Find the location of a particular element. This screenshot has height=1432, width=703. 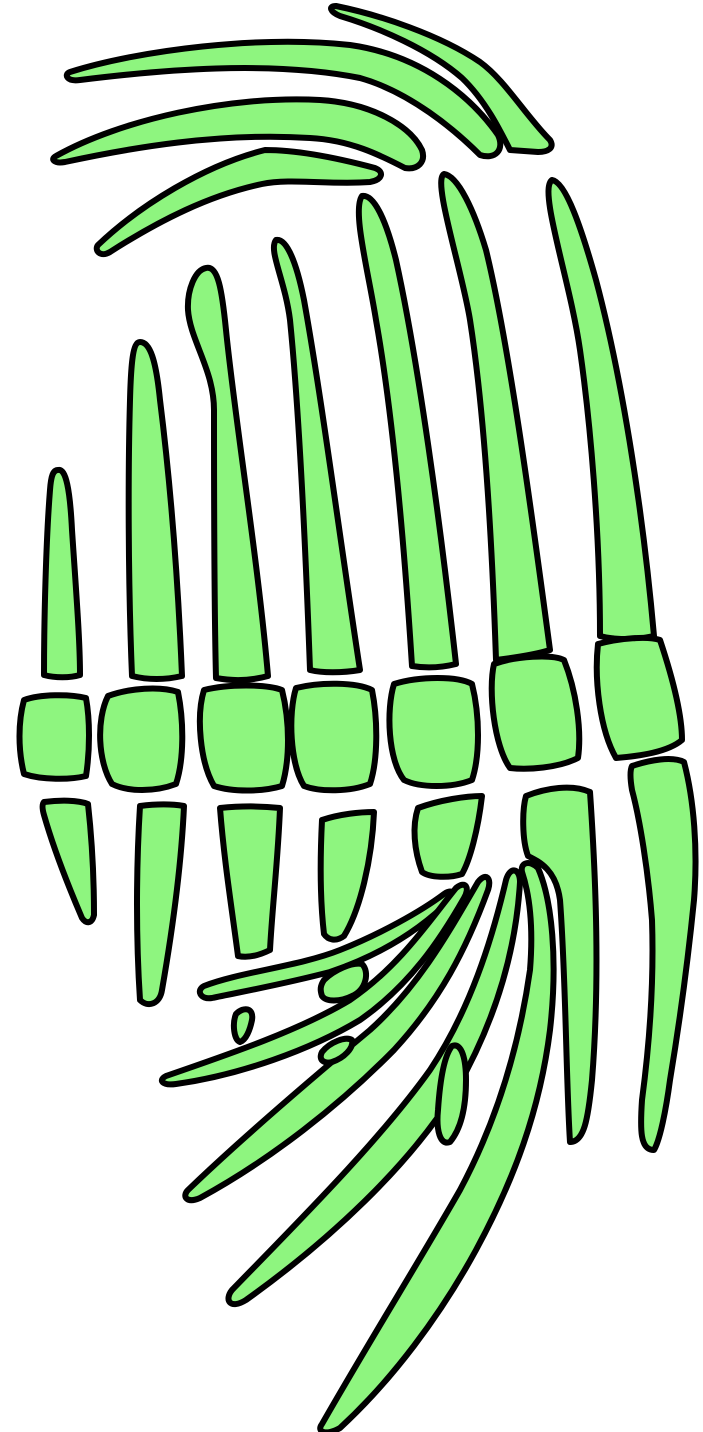

vertebra-group is located at coordinates (350, 714).